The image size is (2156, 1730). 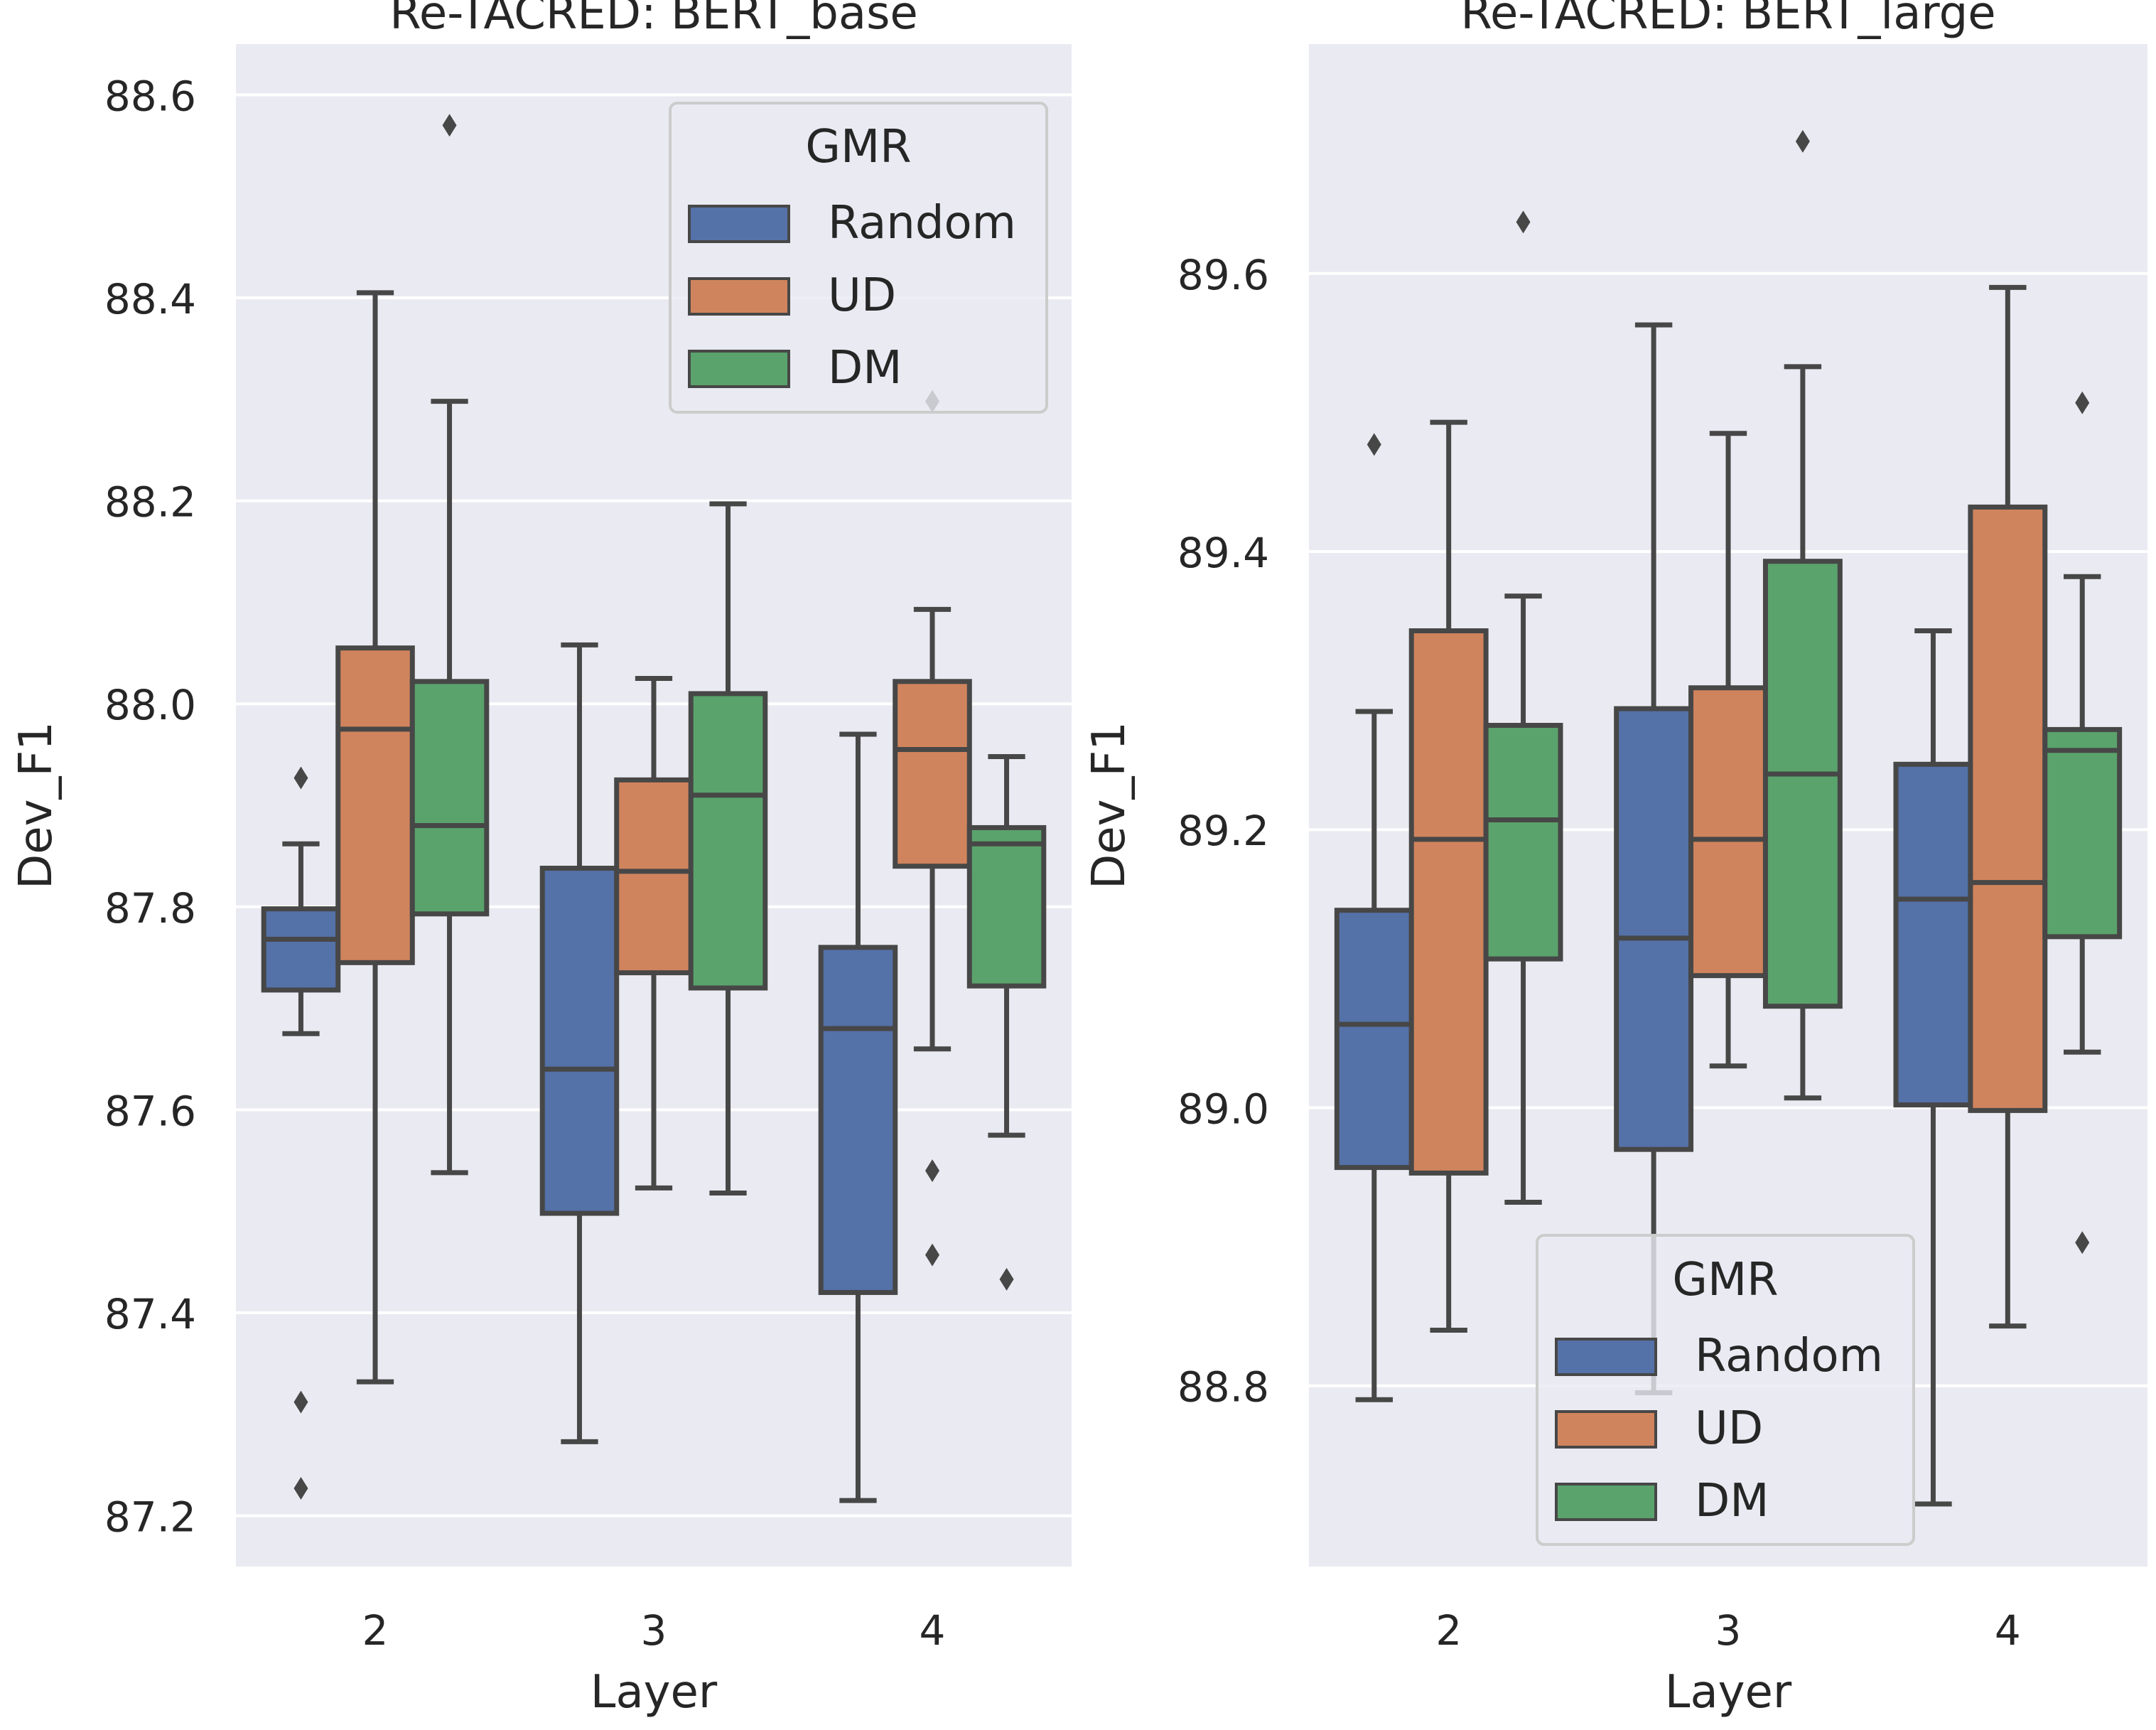 What do you see at coordinates (150, 908) in the screenshot?
I see `y-tick-label: 87.8` at bounding box center [150, 908].